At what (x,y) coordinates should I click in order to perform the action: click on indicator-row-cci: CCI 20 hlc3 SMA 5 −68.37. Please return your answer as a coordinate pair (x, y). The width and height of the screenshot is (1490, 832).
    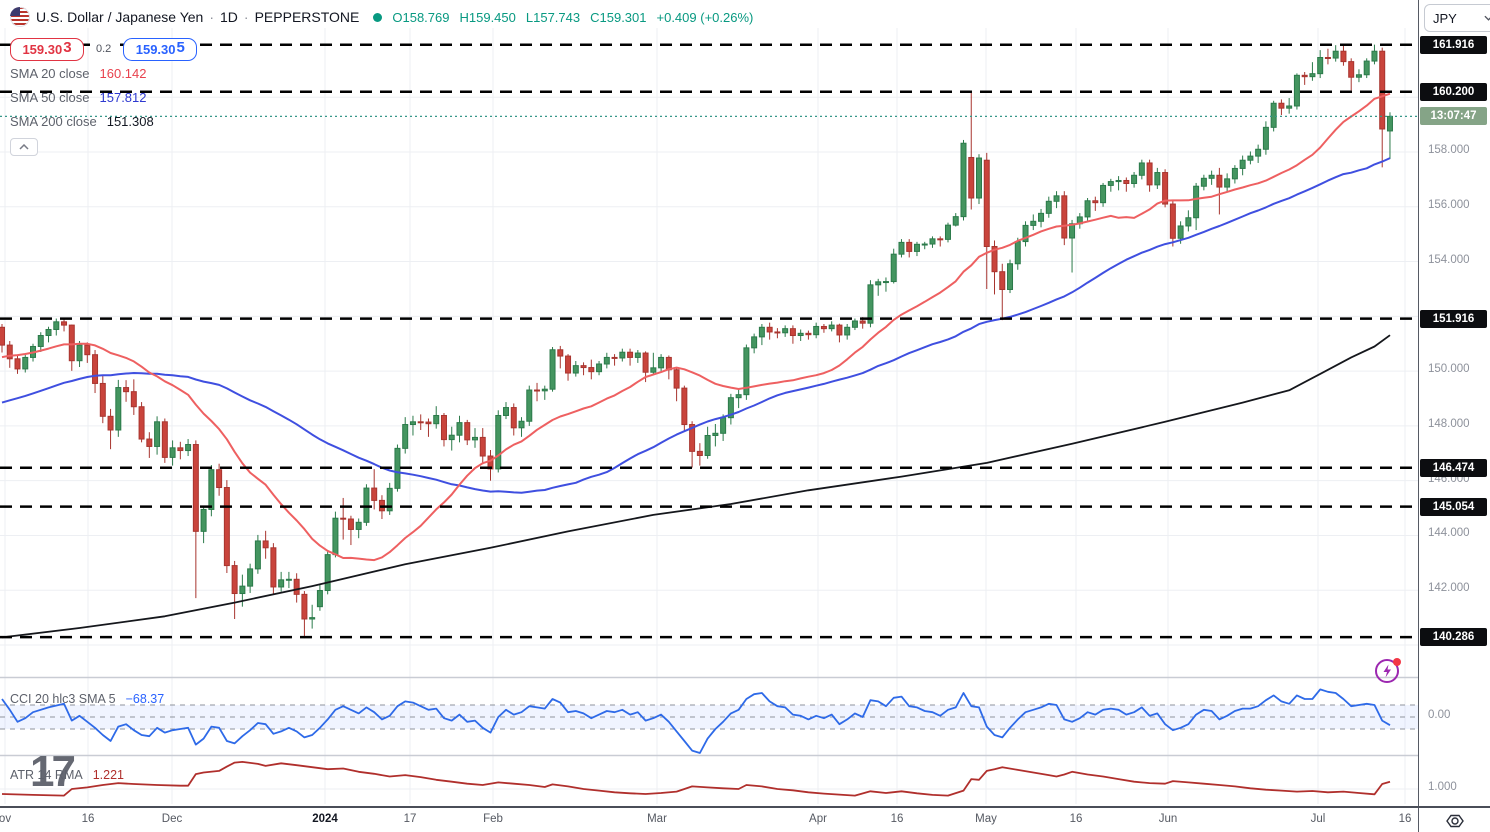
    Looking at the image, I should click on (87, 699).